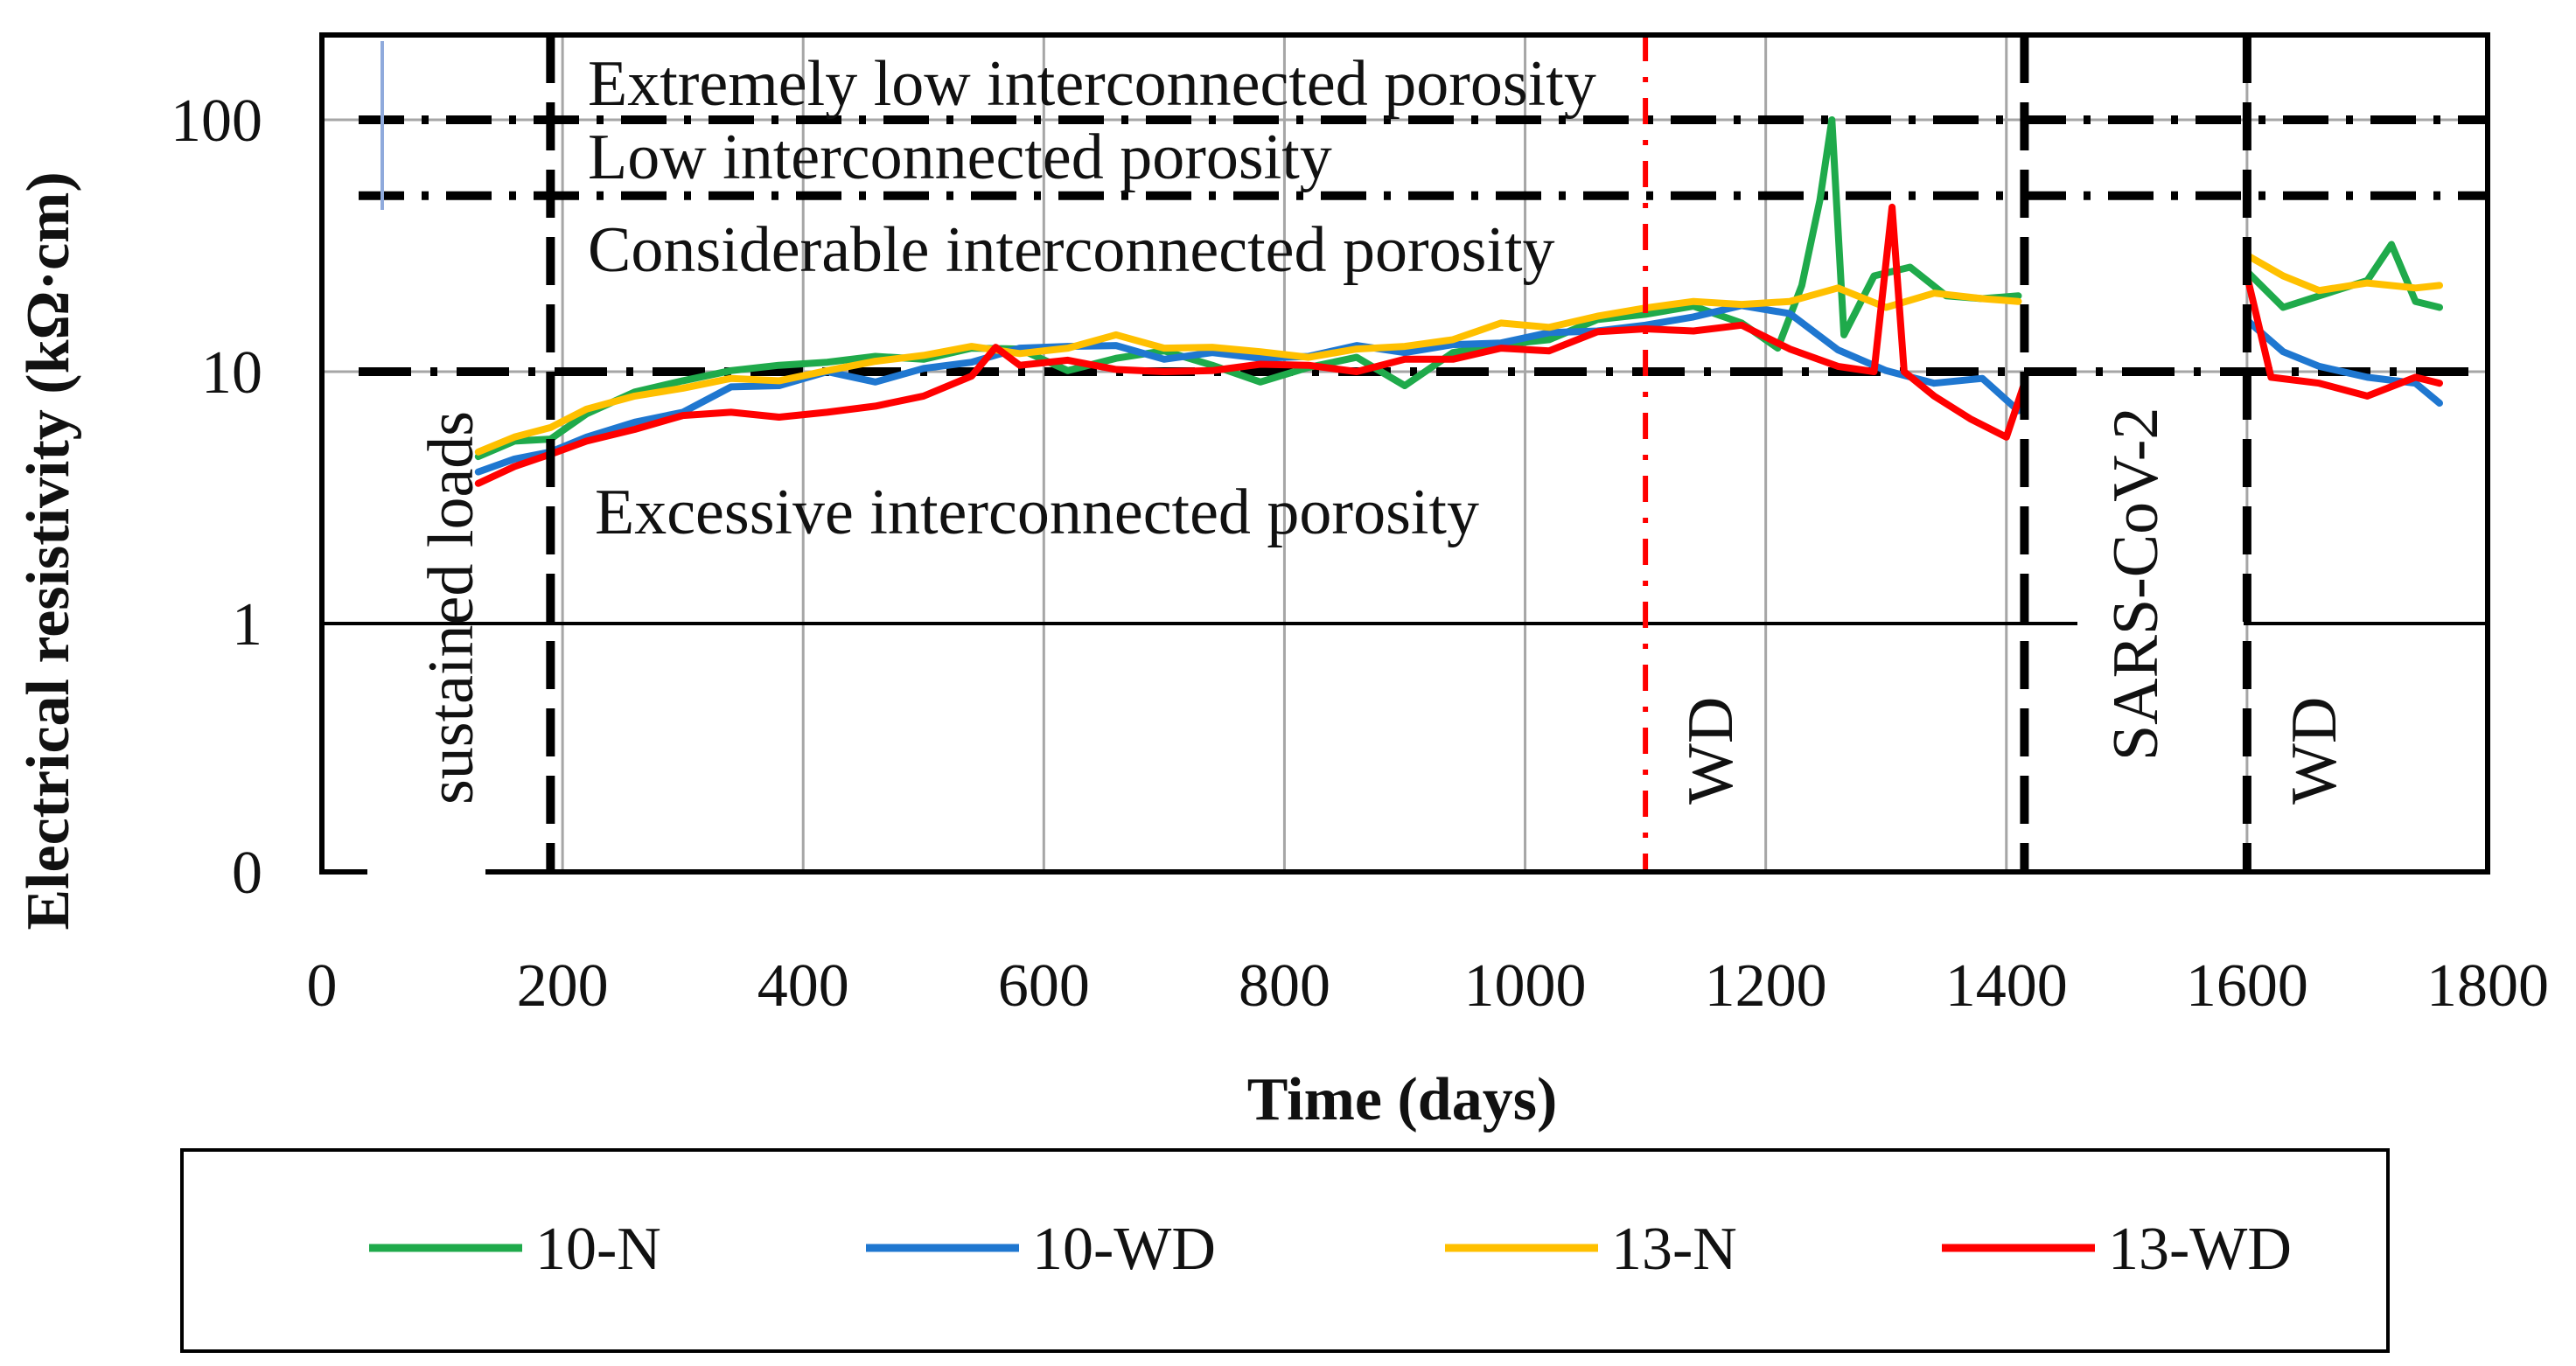  I want to click on zone-label: Extremely low interconnected porosity, so click(1092, 84).